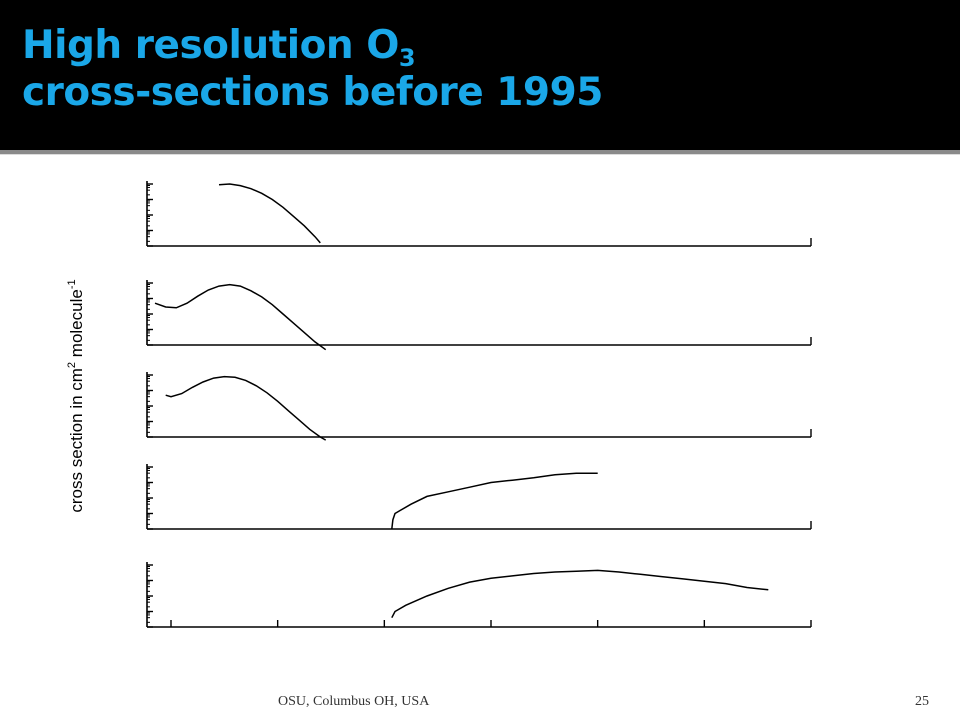 The height and width of the screenshot is (720, 960). I want to click on y-axis-title-exponent: 2, so click(72, 365).